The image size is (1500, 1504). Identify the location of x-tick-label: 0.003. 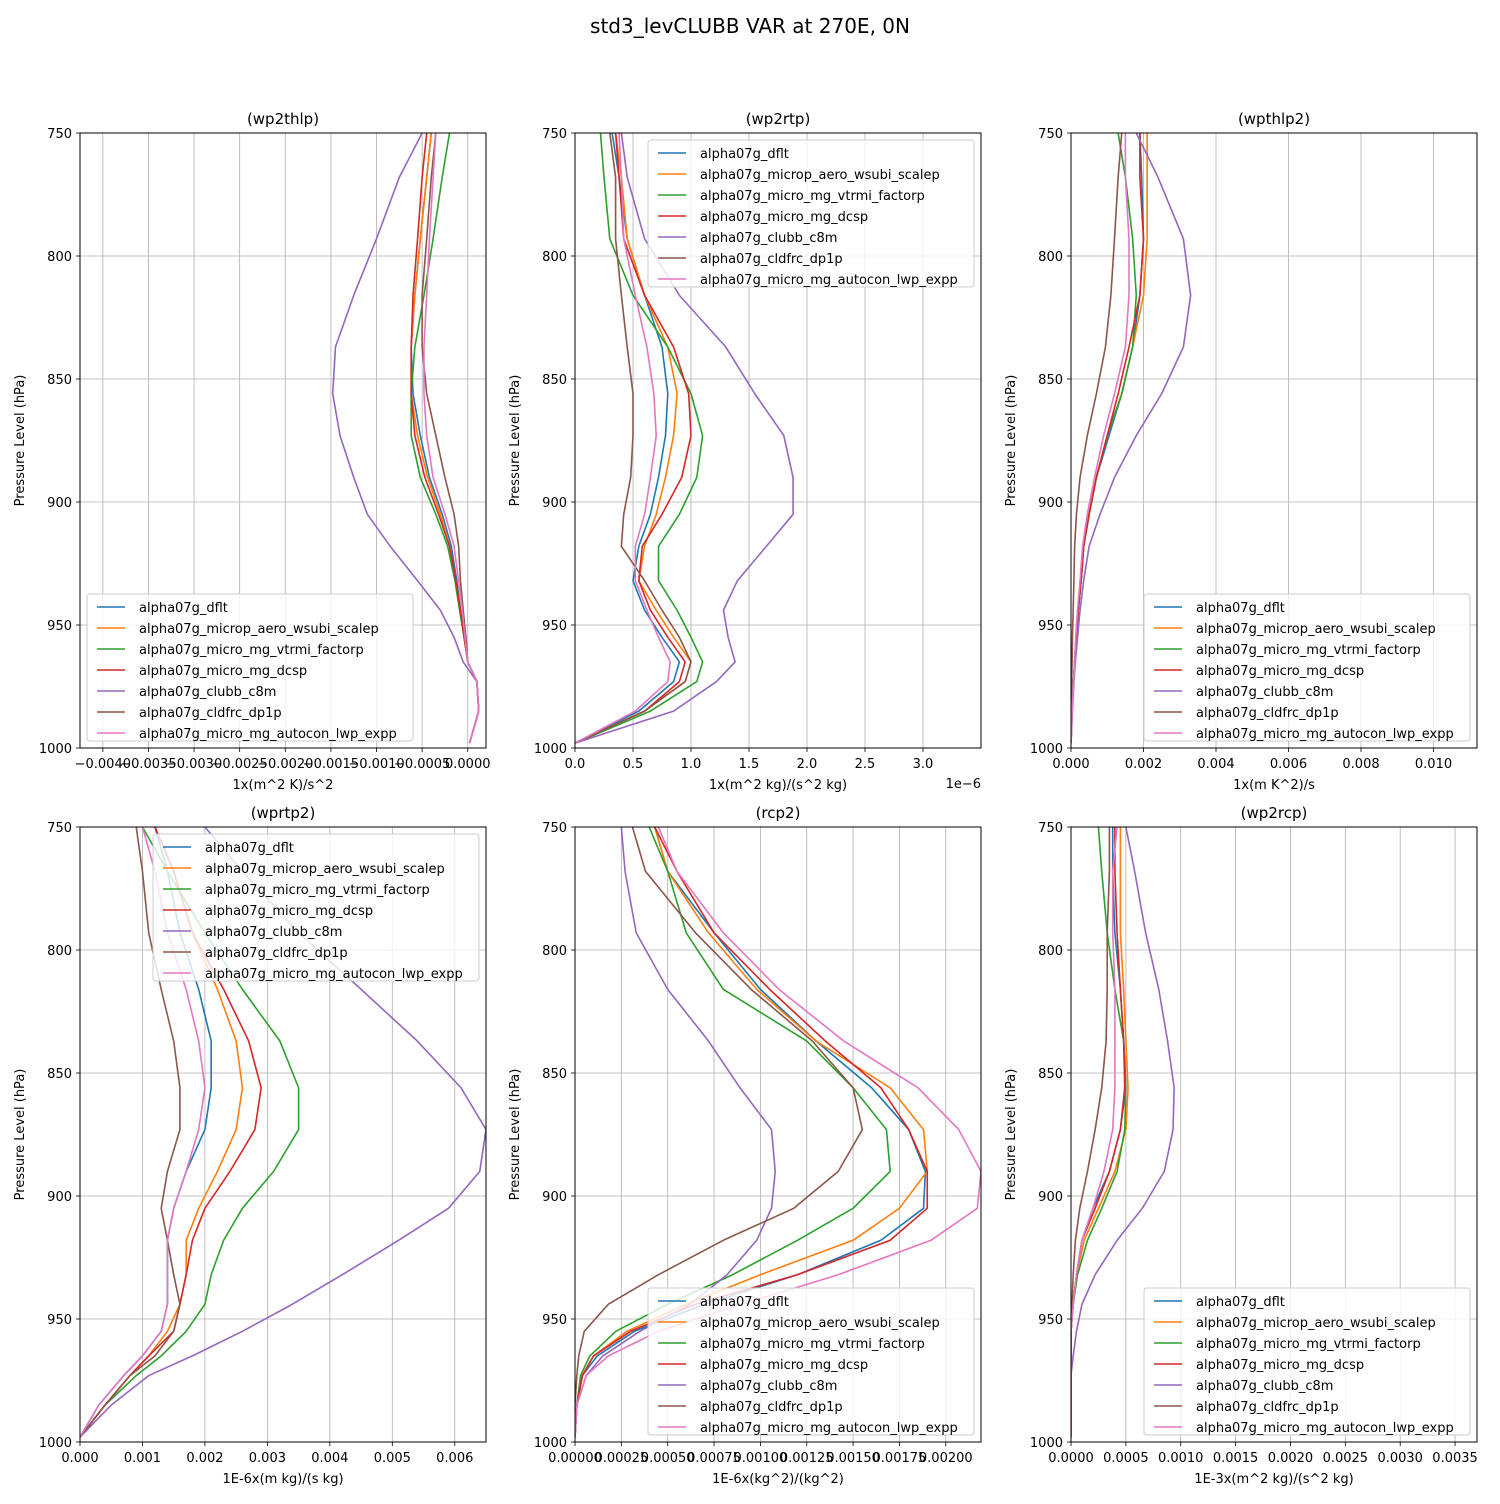
(267, 1458).